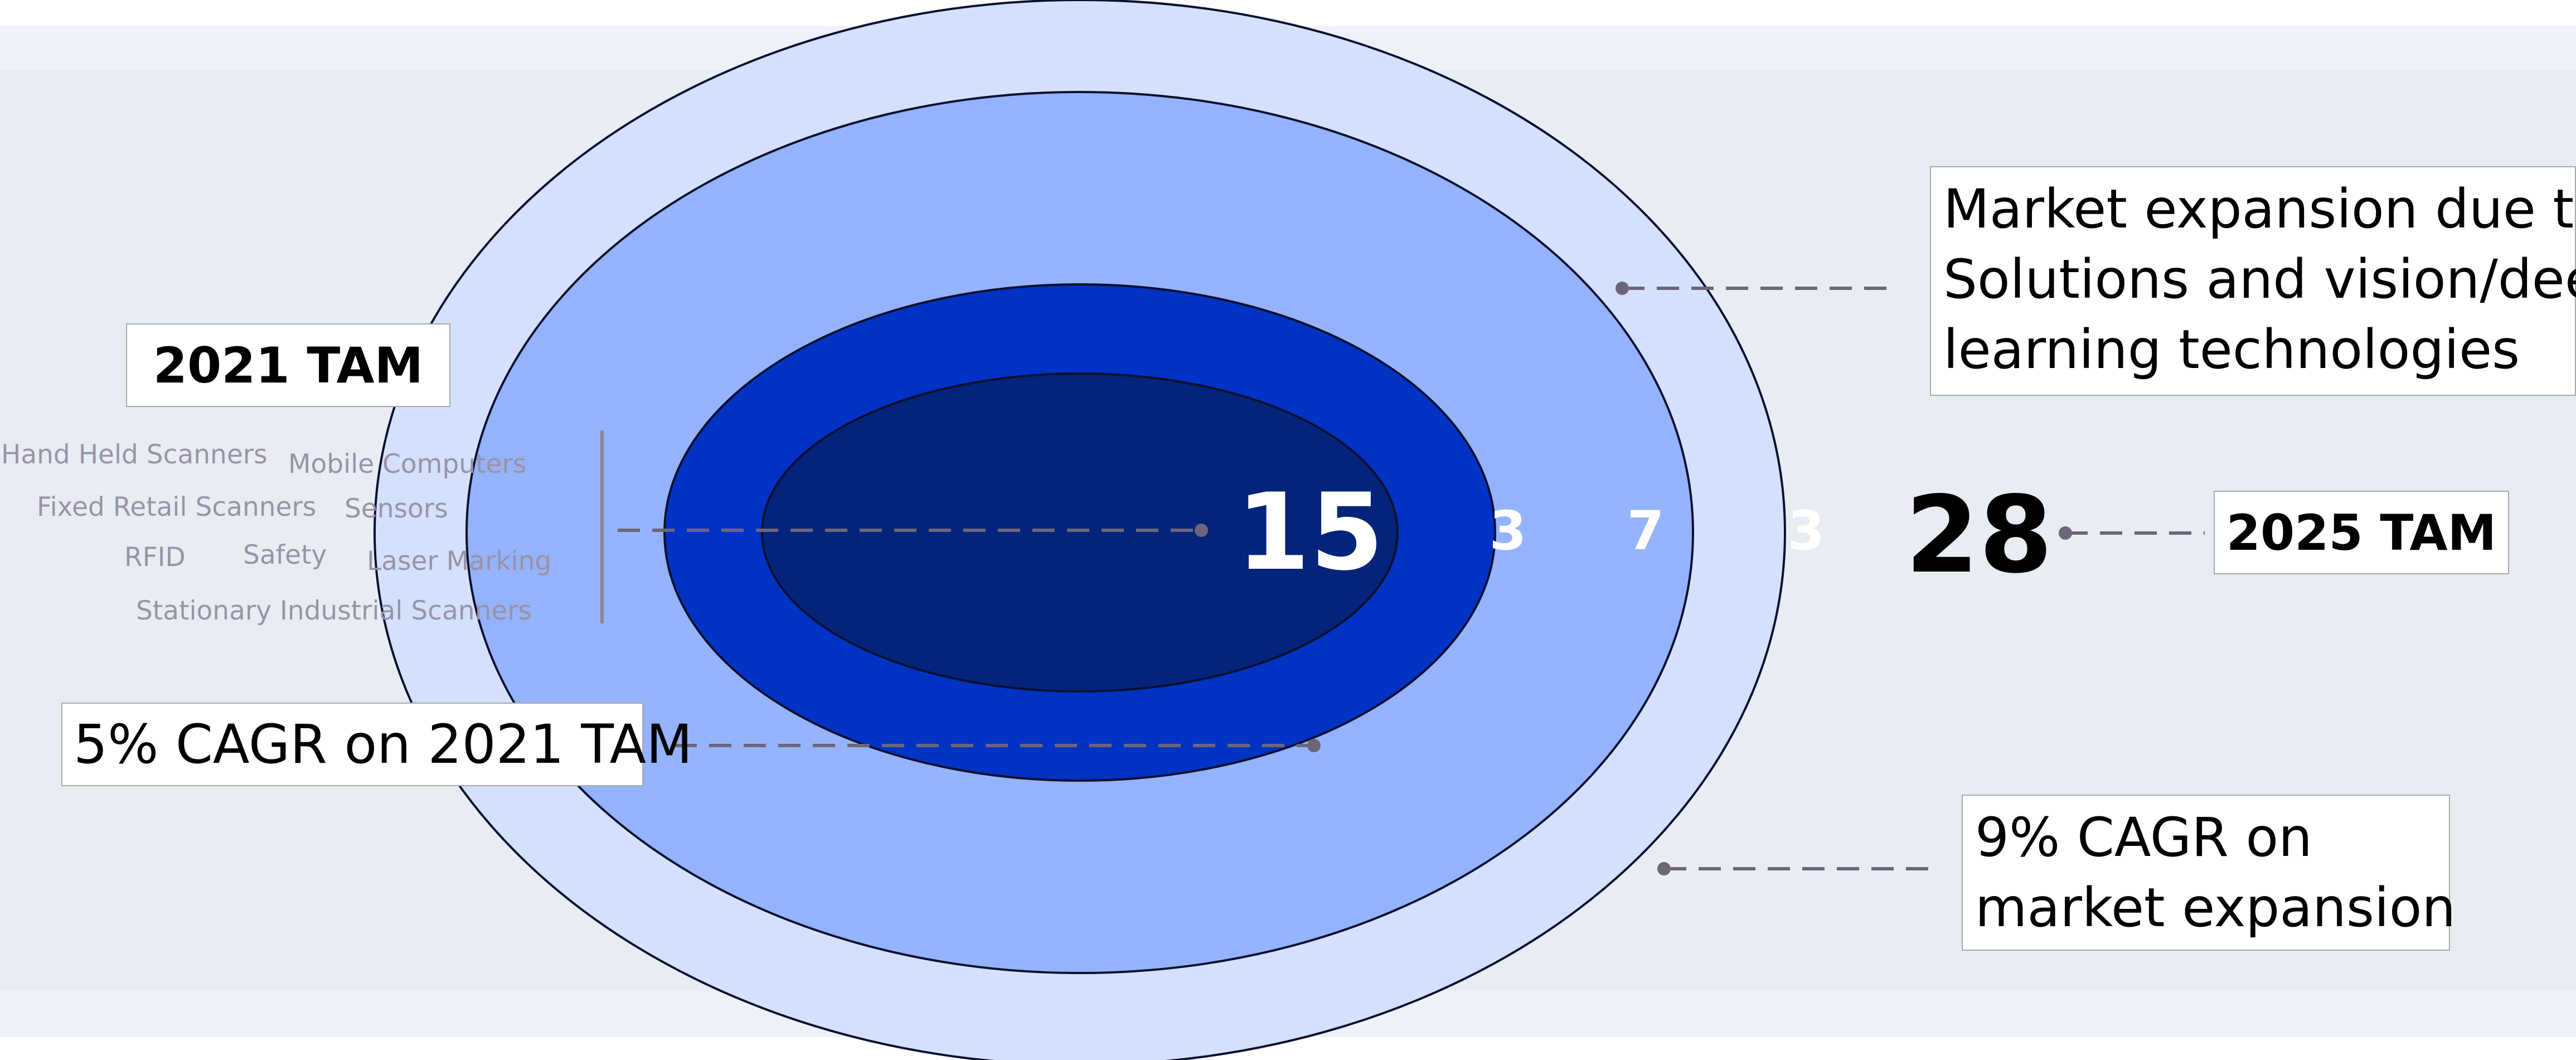 The height and width of the screenshot is (1060, 2576). What do you see at coordinates (2232, 350) in the screenshot?
I see `expansion-line: learning technologies` at bounding box center [2232, 350].